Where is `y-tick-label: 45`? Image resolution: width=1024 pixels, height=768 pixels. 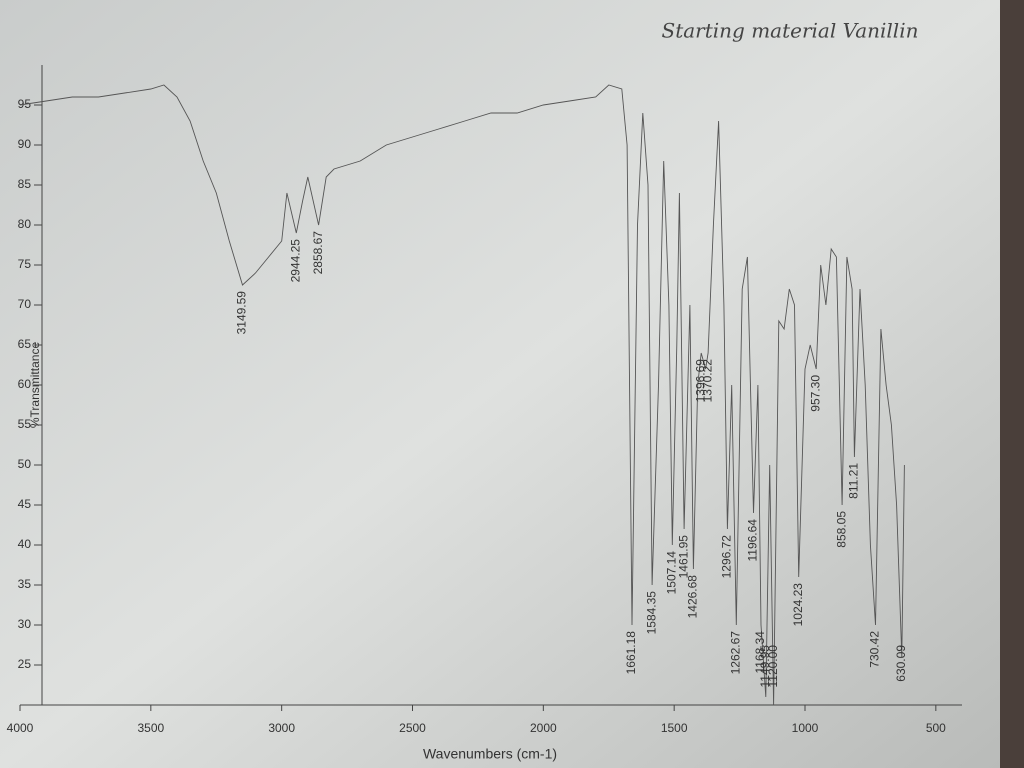
y-tick-label: 45 is located at coordinates (25, 504).